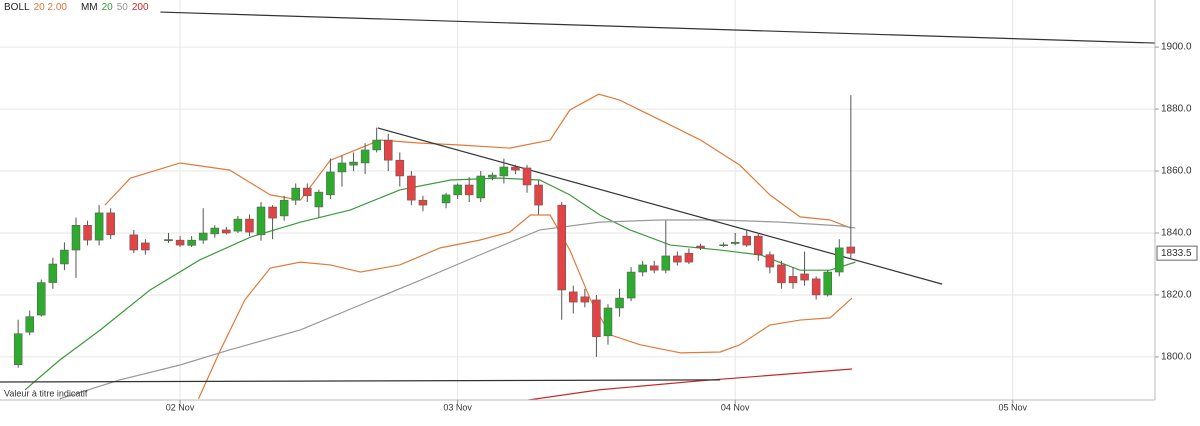 The width and height of the screenshot is (1200, 426). What do you see at coordinates (89, 7) in the screenshot?
I see `legend-label: MM` at bounding box center [89, 7].